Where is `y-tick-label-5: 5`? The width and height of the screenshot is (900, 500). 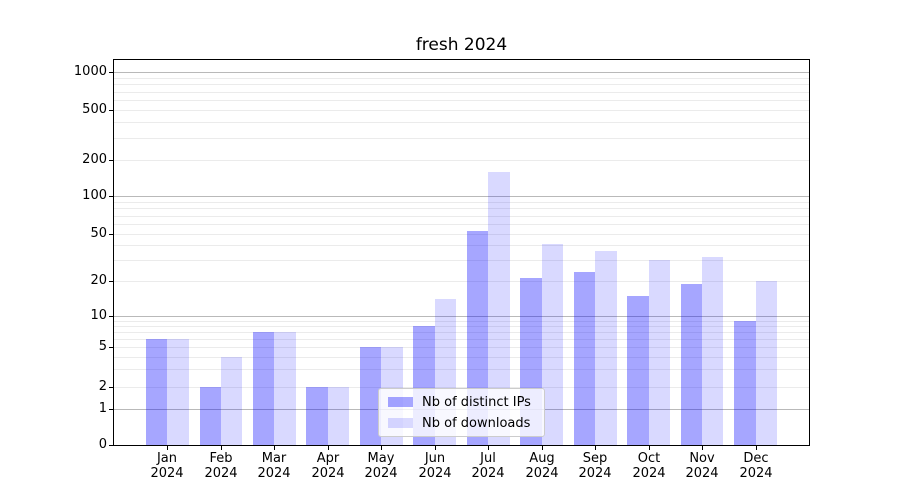
y-tick-label-5: 5 is located at coordinates (102, 346).